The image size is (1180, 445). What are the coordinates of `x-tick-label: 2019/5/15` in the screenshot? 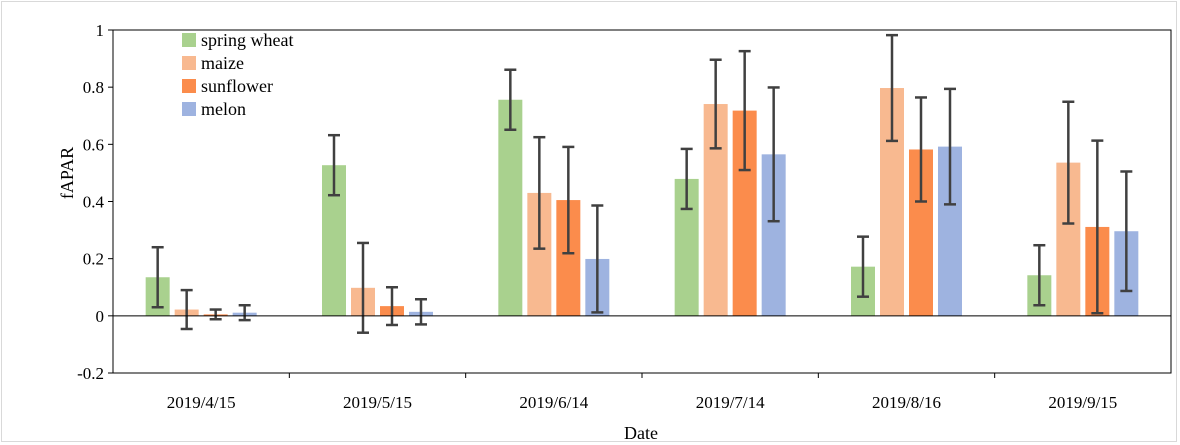 It's located at (377, 402).